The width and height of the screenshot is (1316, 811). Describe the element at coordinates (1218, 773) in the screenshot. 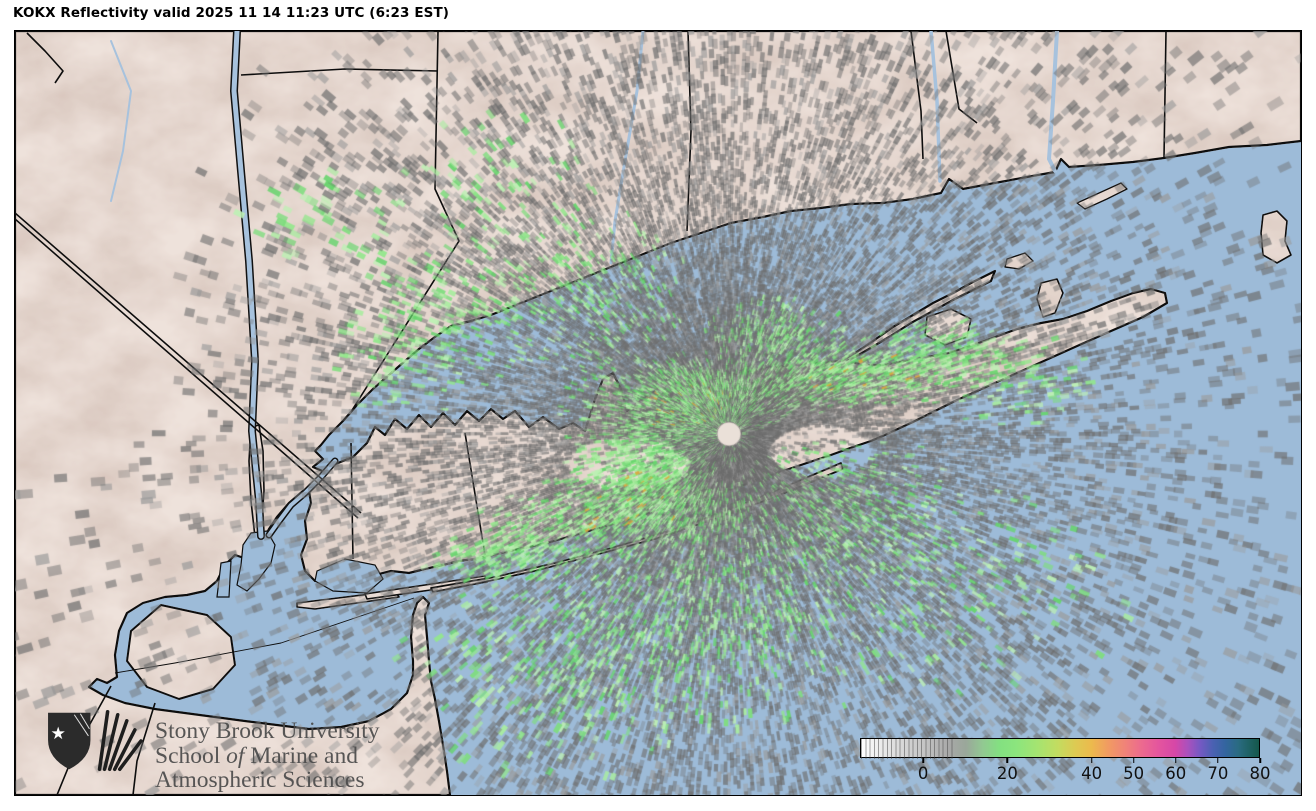

I see `colorbar-tick-label: 70` at that location.